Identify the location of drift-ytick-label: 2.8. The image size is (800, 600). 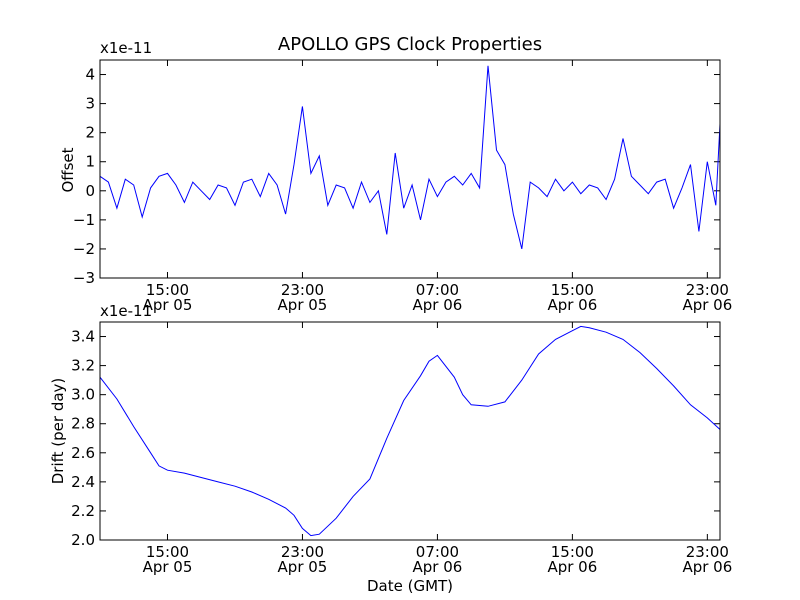
(83, 424).